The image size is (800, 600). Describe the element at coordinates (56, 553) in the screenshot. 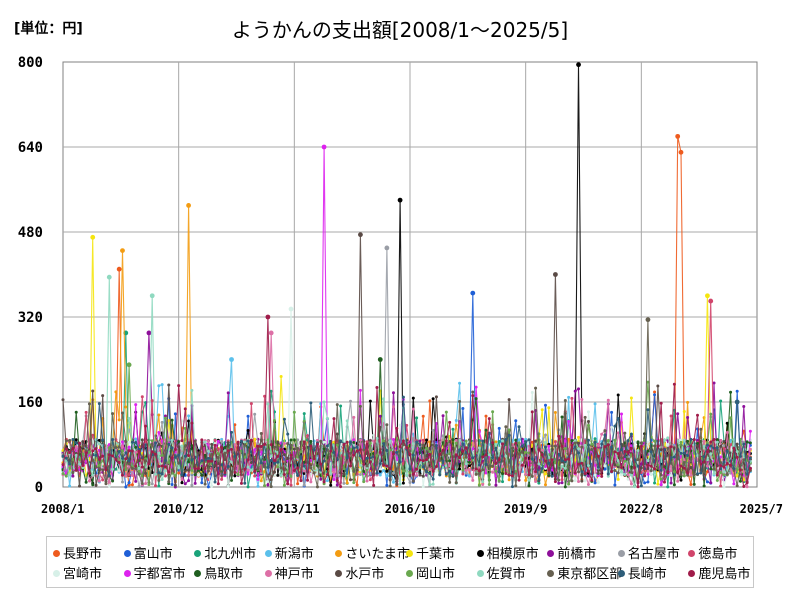

I see `legend-marker` at that location.